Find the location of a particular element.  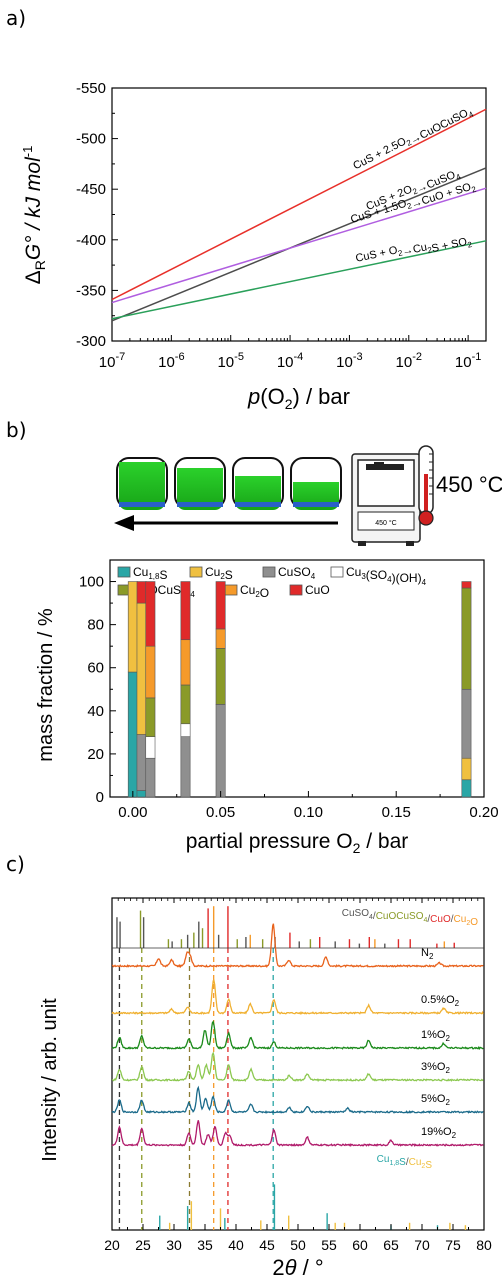

chart-c-x-tick-label: 45 is located at coordinates (267, 1245).